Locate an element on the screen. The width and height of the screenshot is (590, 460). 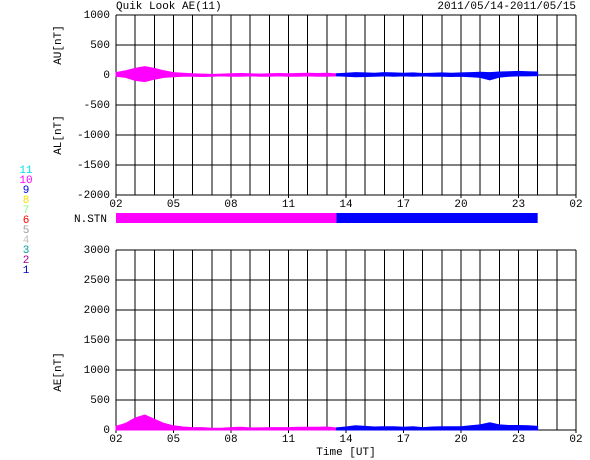
station-legend-entry: 7 is located at coordinates (26, 211).